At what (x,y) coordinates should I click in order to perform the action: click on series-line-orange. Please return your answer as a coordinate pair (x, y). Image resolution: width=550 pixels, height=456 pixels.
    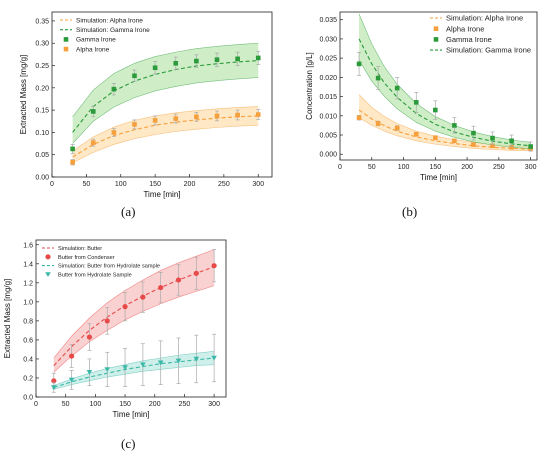
    Looking at the image, I should click on (165, 136).